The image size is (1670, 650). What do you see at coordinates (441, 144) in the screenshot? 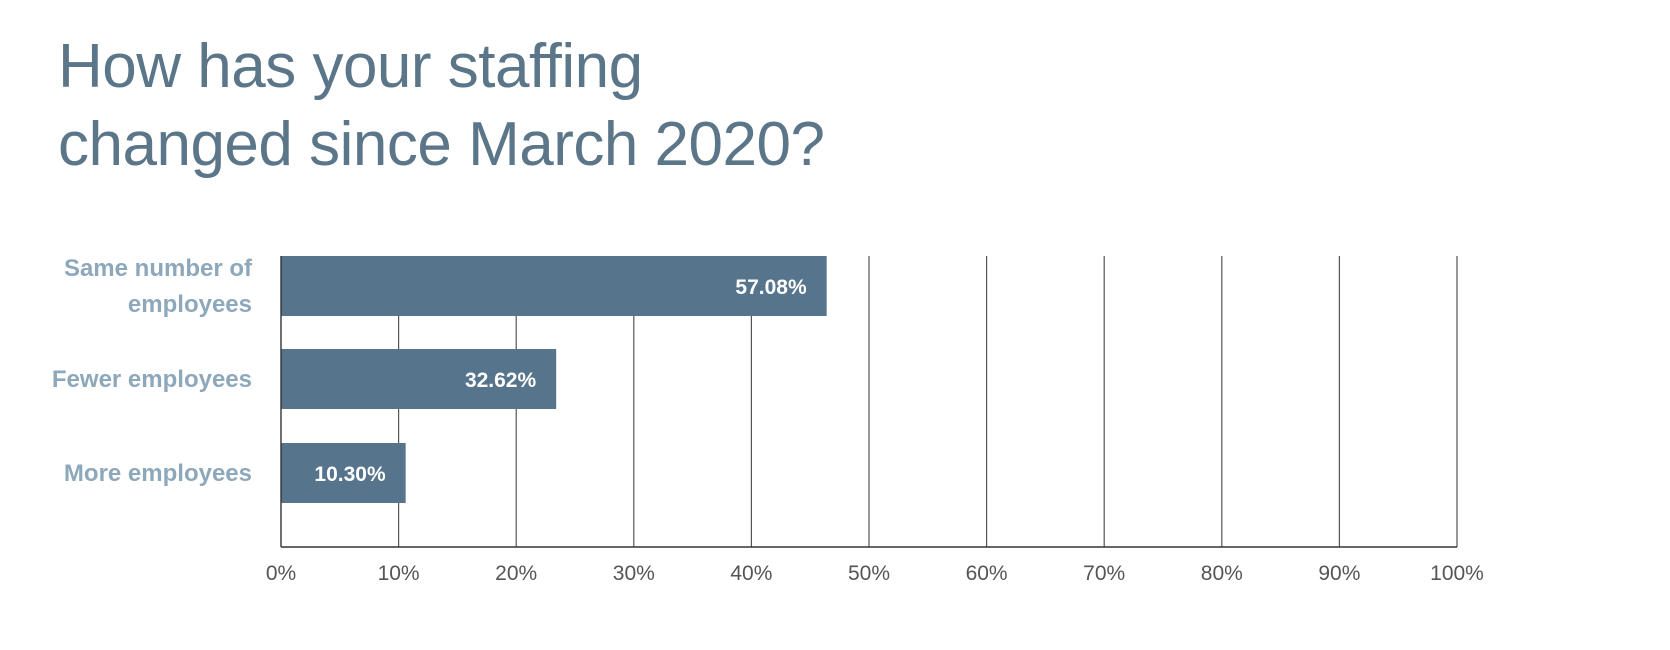
I see `chart-title-line-2: changed since March 2020?` at bounding box center [441, 144].